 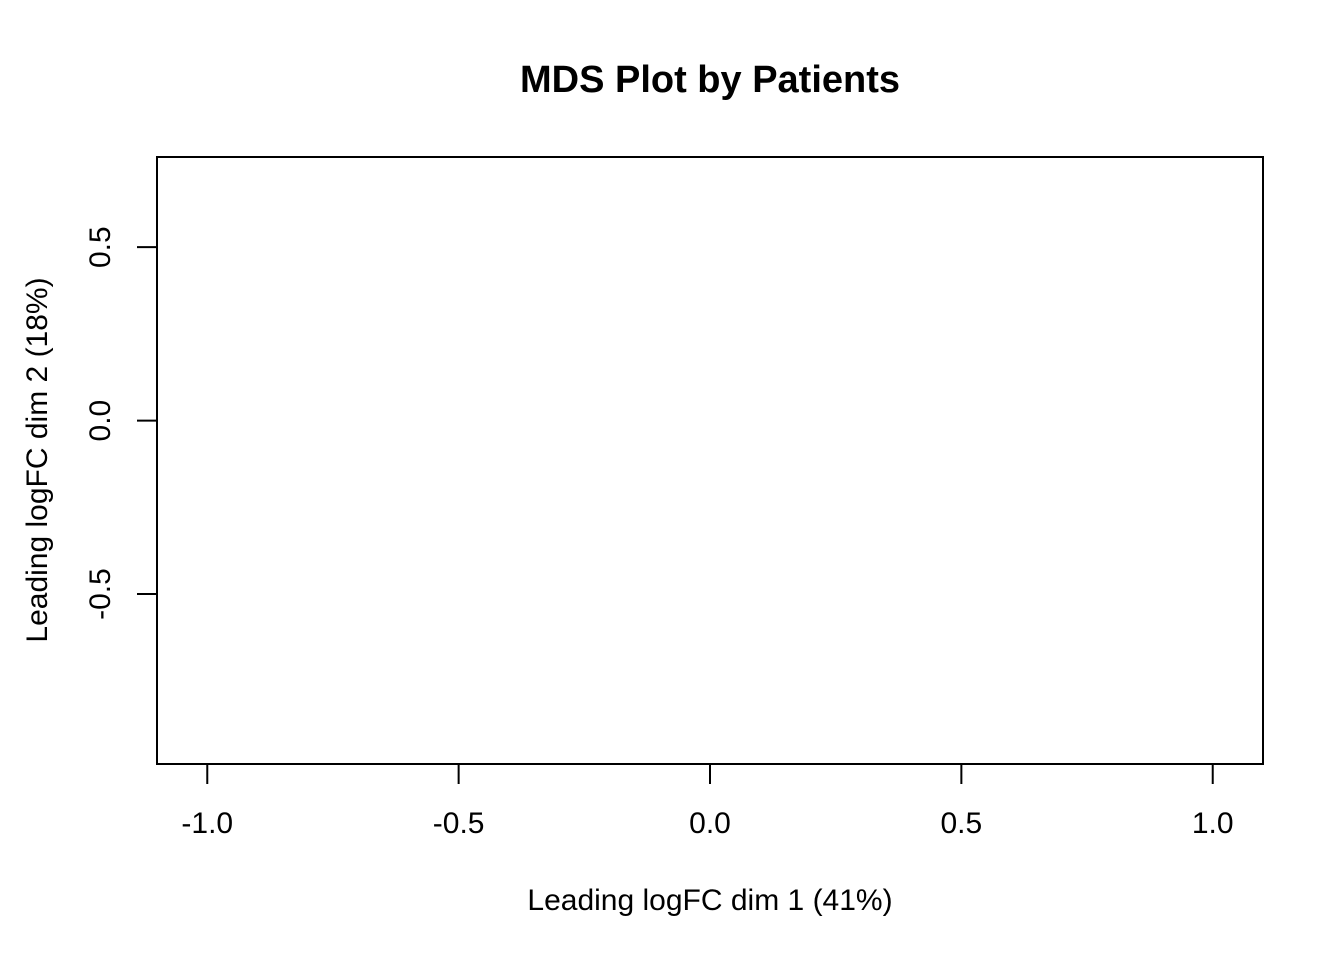 I want to click on y-tick-label: -0.5, so click(x=100, y=594).